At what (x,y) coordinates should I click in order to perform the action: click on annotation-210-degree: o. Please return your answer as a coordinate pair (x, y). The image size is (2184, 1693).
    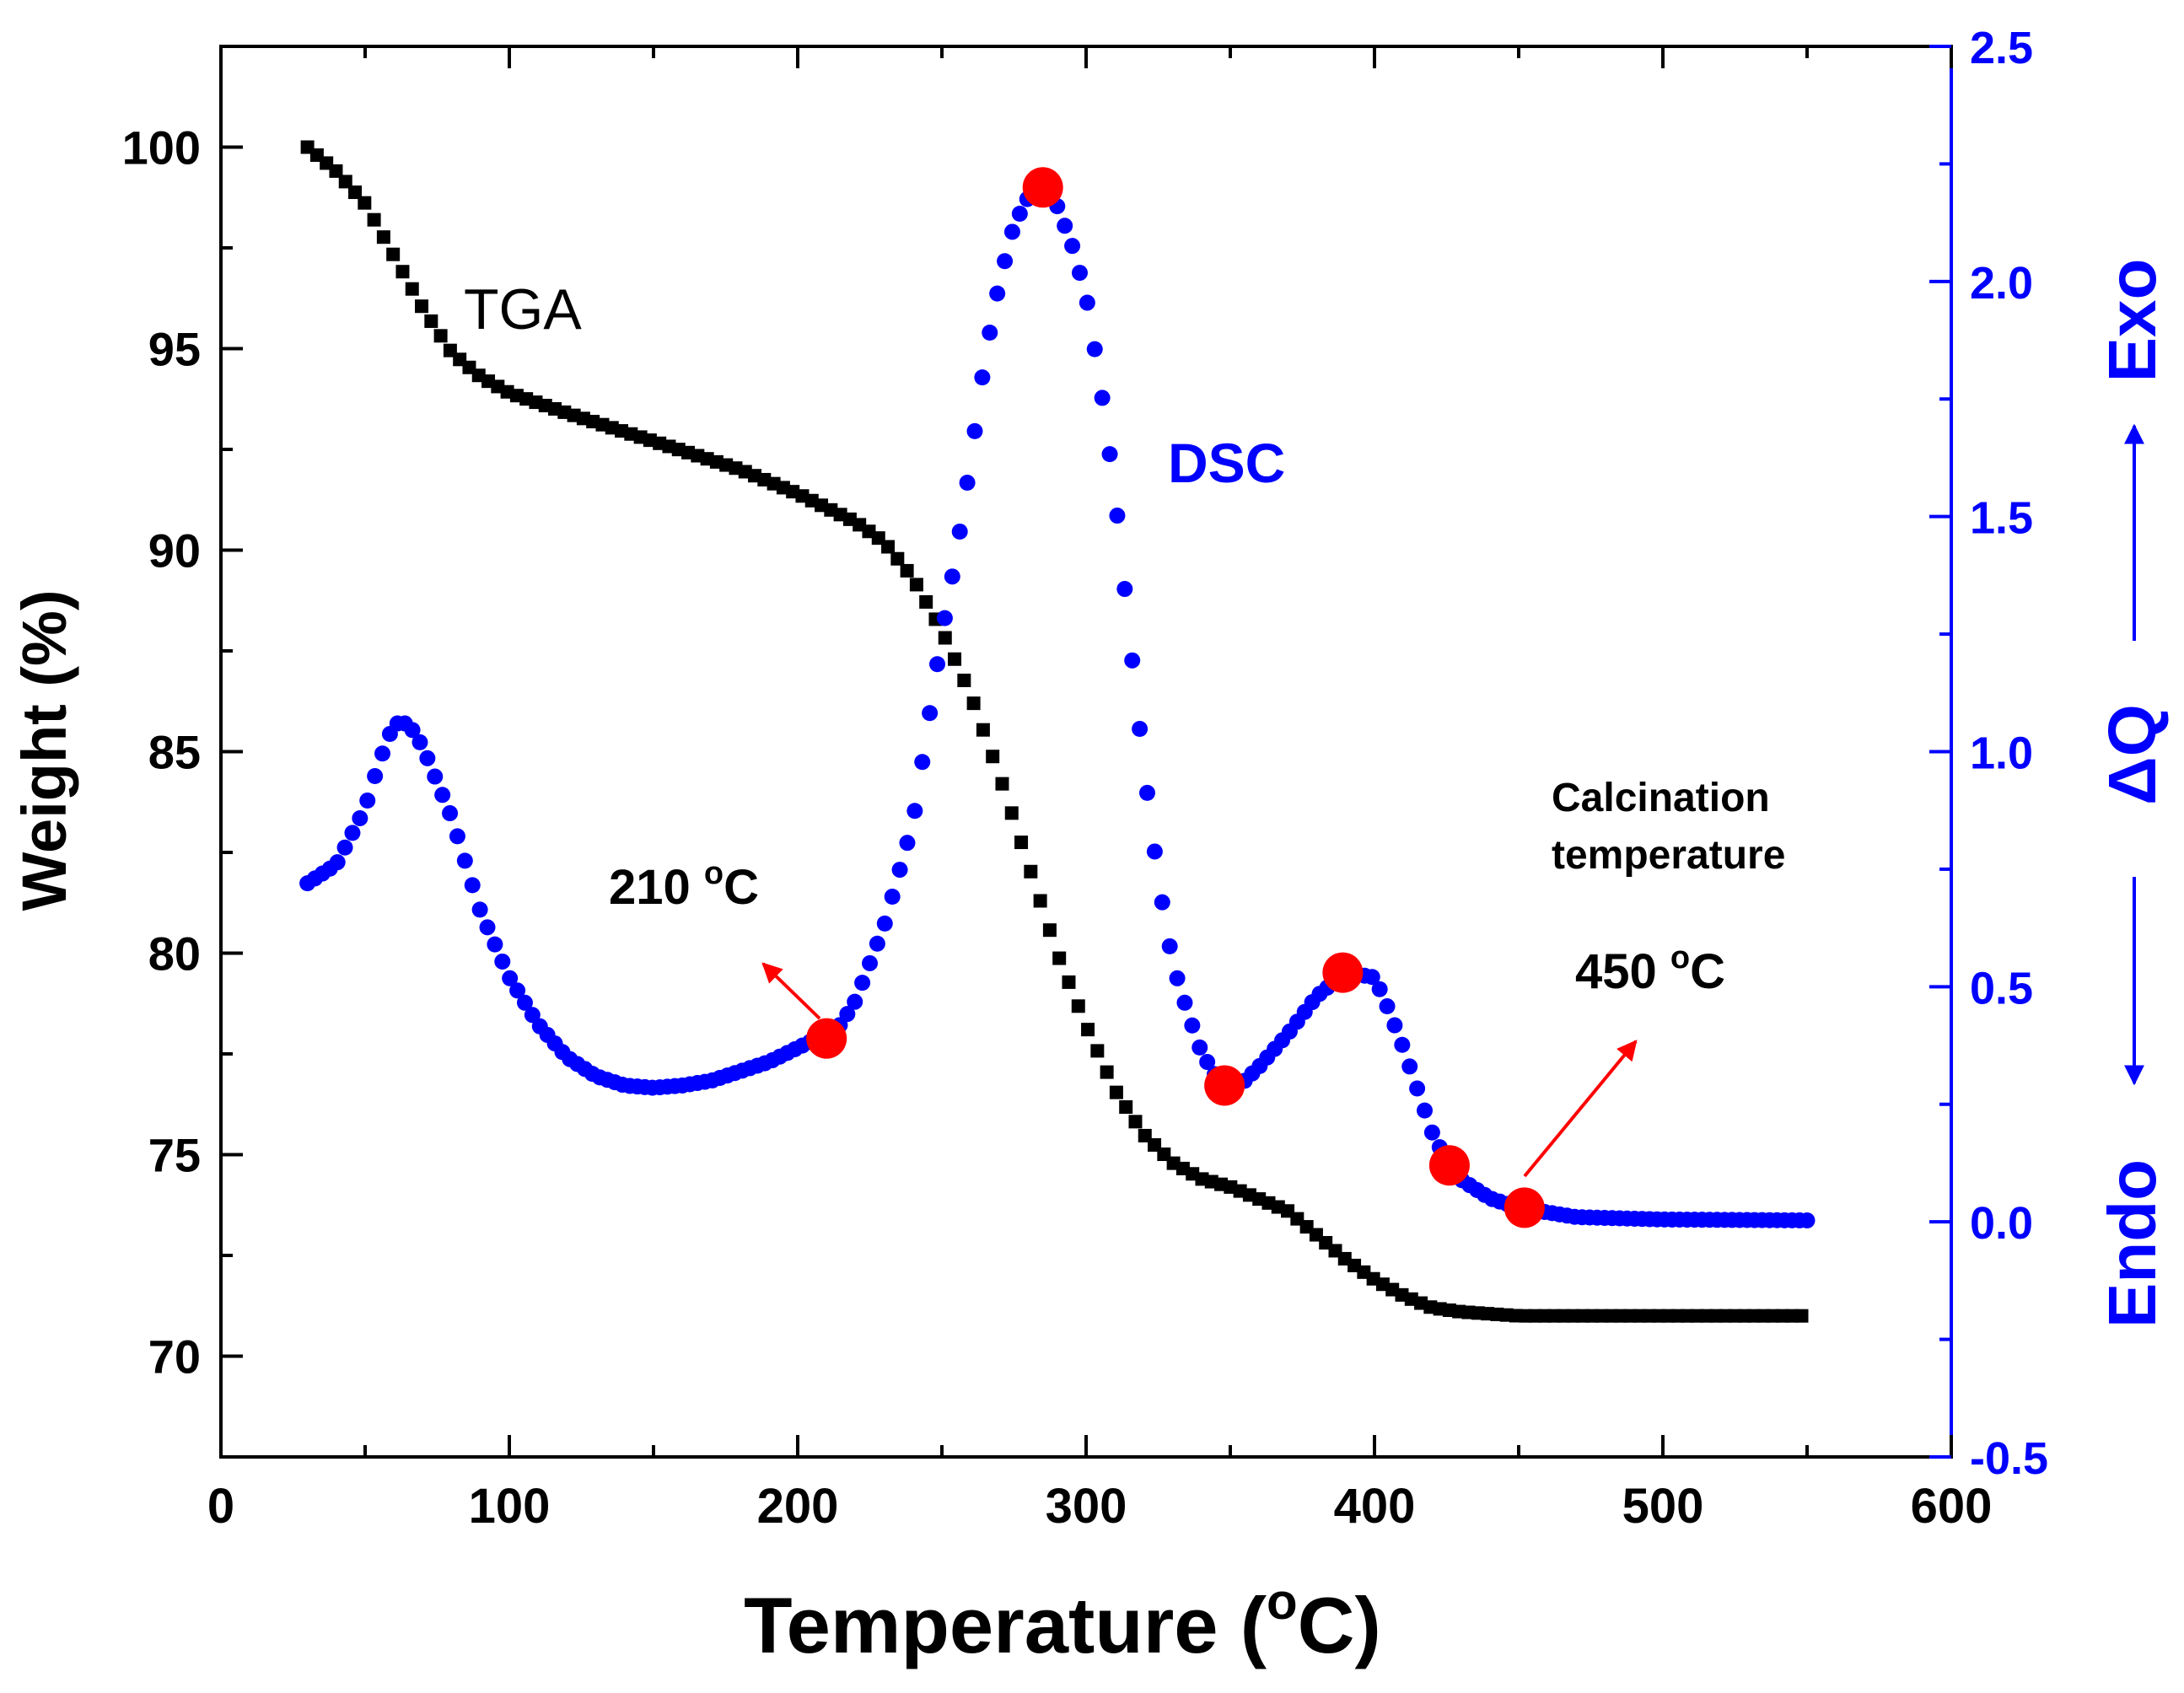
    Looking at the image, I should click on (714, 874).